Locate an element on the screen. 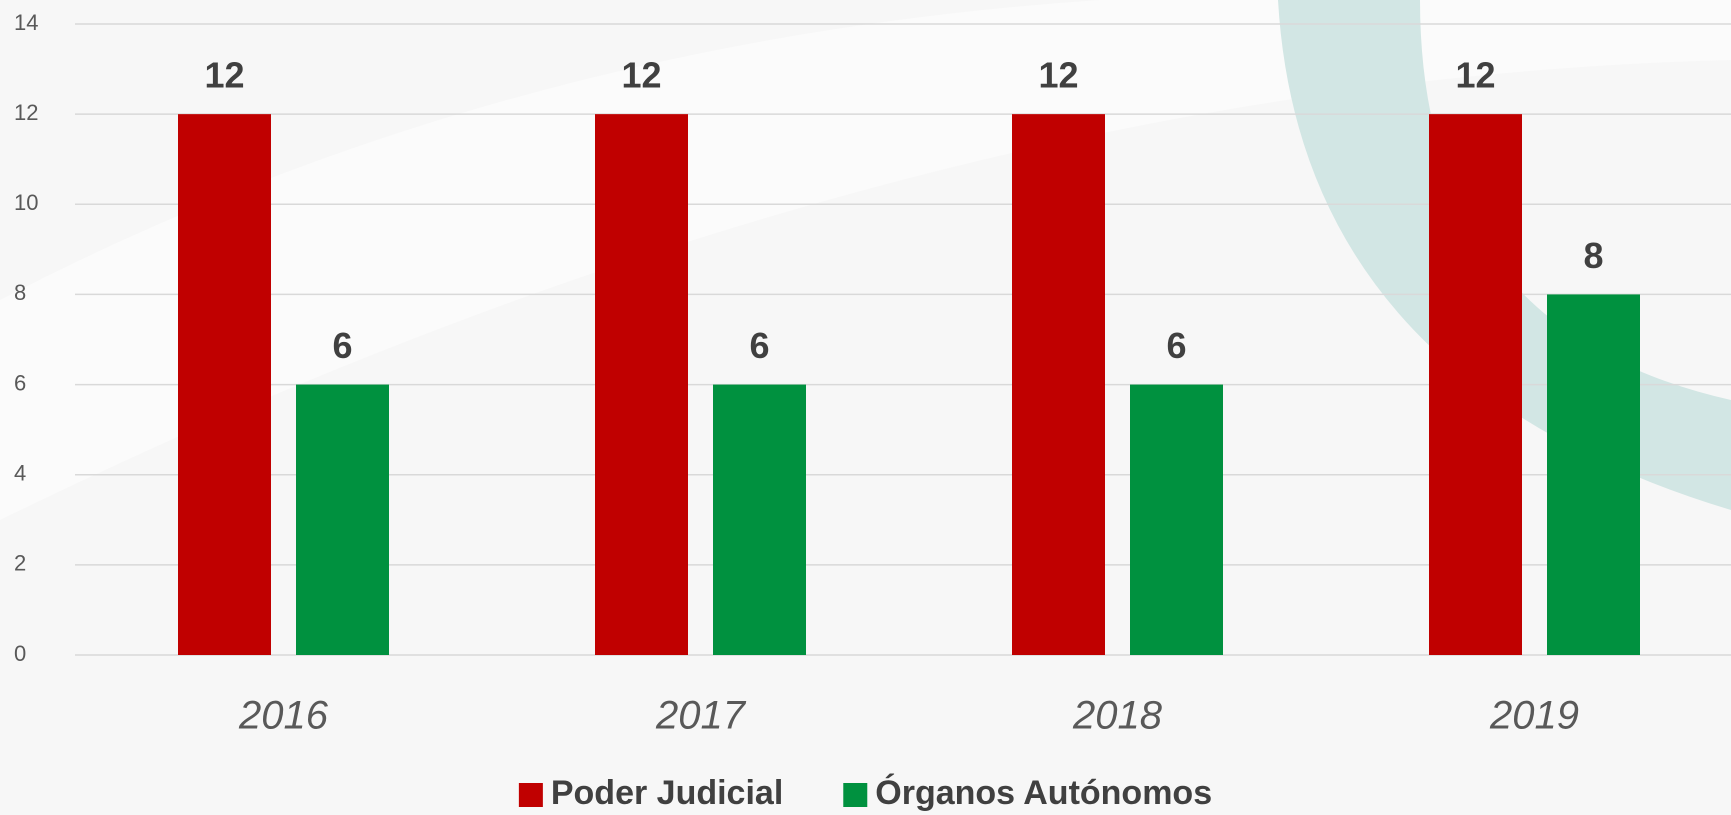 The width and height of the screenshot is (1731, 815). x-tick-label: 2019 is located at coordinates (1534, 716).